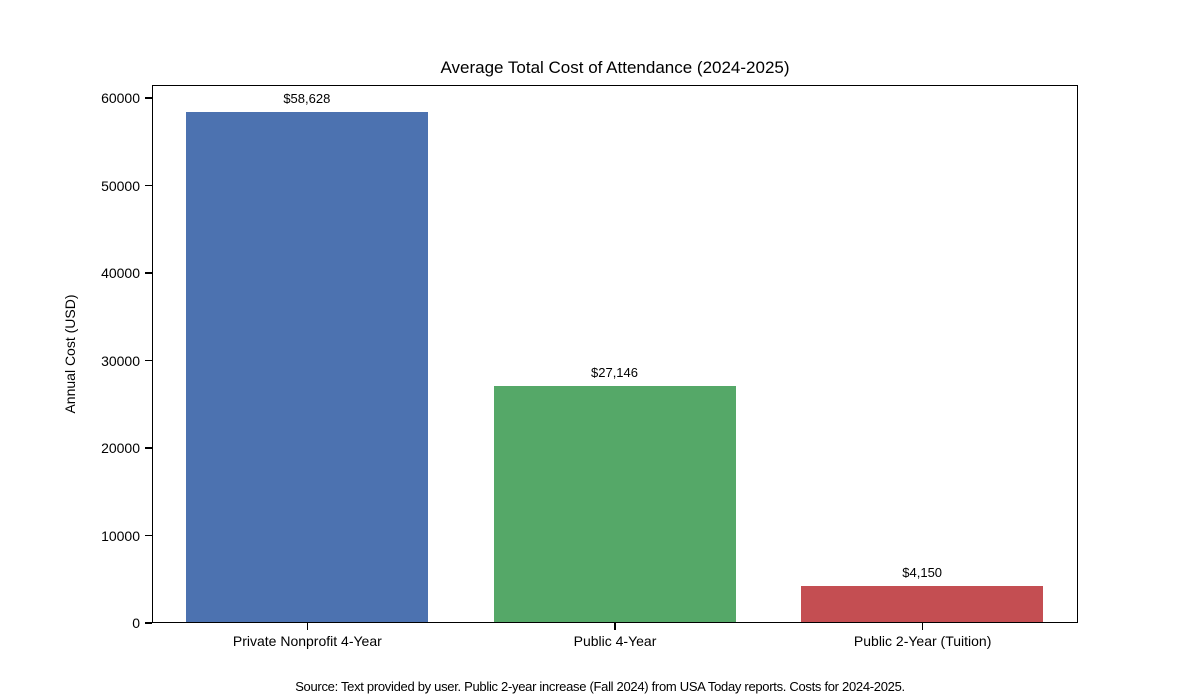 Image resolution: width=1200 pixels, height=700 pixels. Describe the element at coordinates (307, 641) in the screenshot. I see `x-tick-label: Private Nonprofit 4-Year` at that location.